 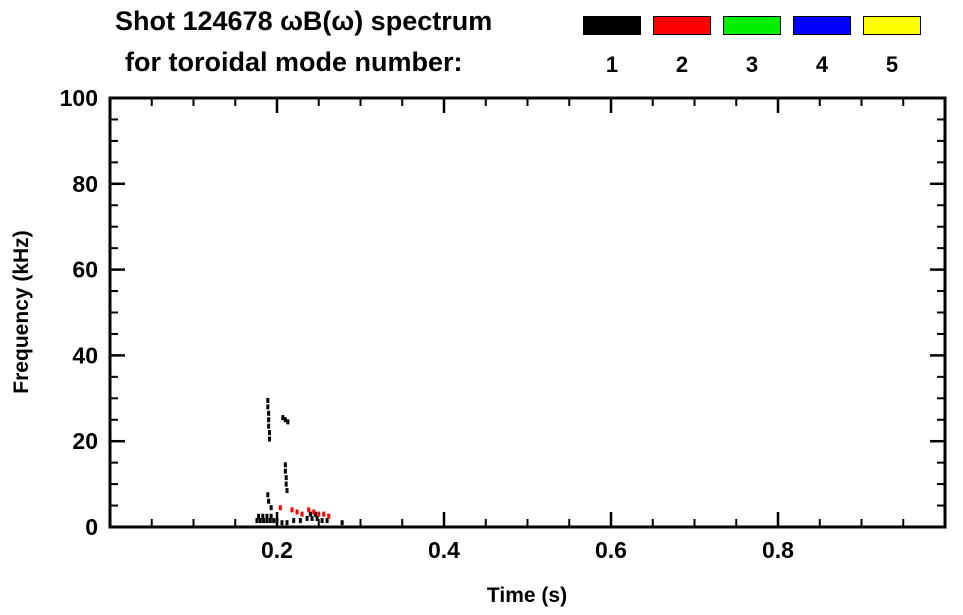 I want to click on x-axis-label: Time (s), so click(x=527, y=595).